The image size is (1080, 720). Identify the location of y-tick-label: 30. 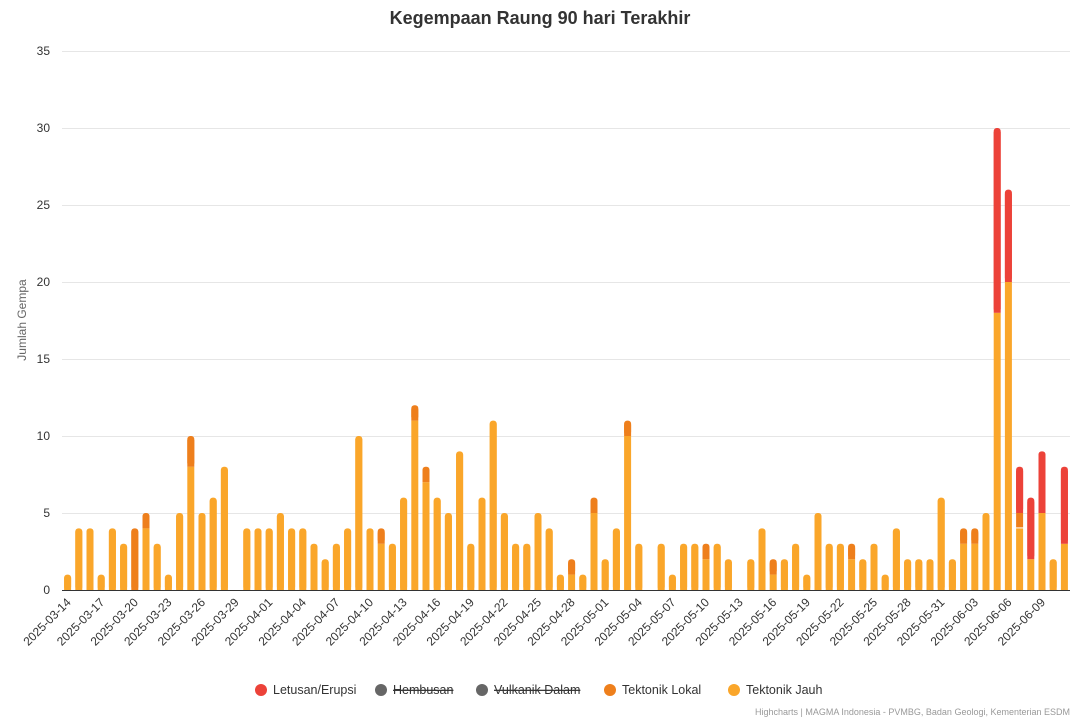
(44, 128).